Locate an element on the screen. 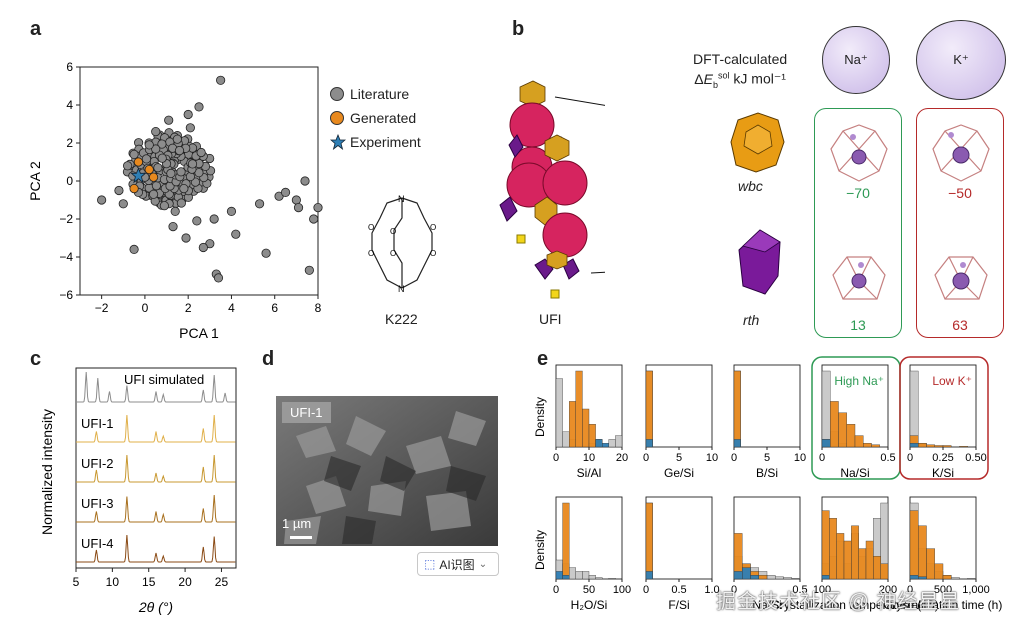  hist-x-label: Na/Si is located at coordinates (766, 605).